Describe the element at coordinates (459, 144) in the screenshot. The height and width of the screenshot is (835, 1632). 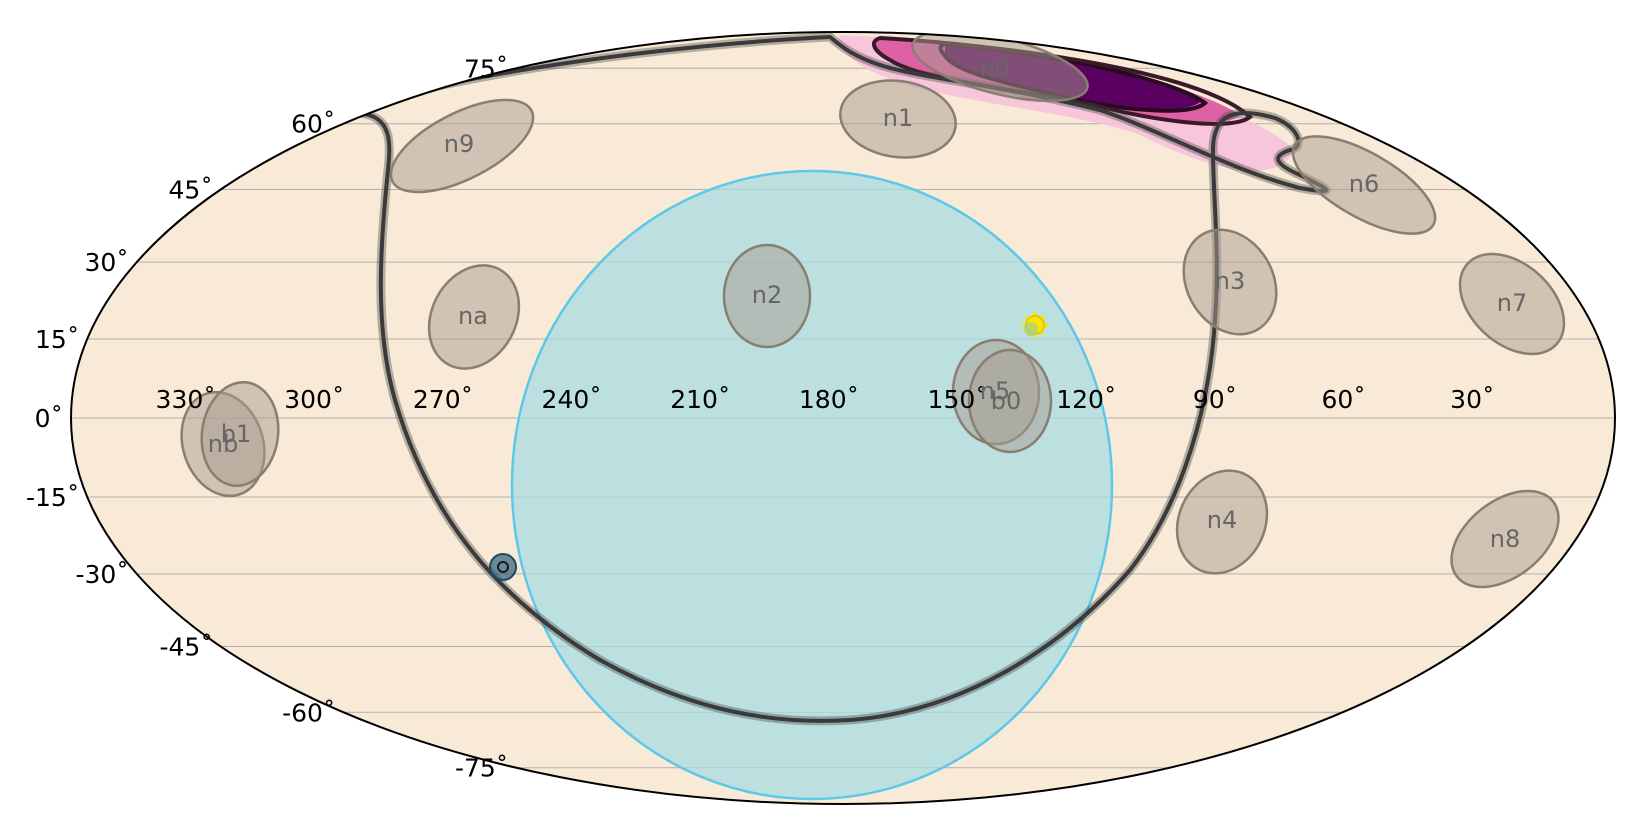
I see `detector-label-n9: n9` at that location.